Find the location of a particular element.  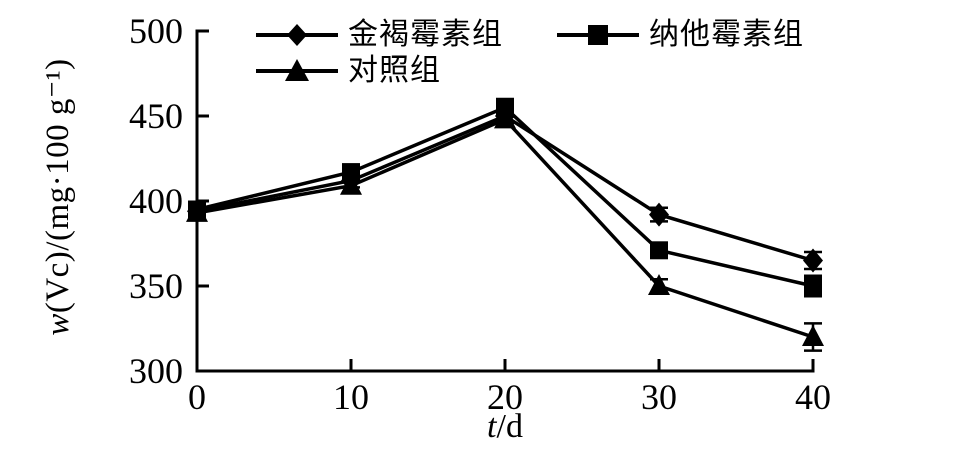

y-tick-label: 300 is located at coordinates (156, 371).